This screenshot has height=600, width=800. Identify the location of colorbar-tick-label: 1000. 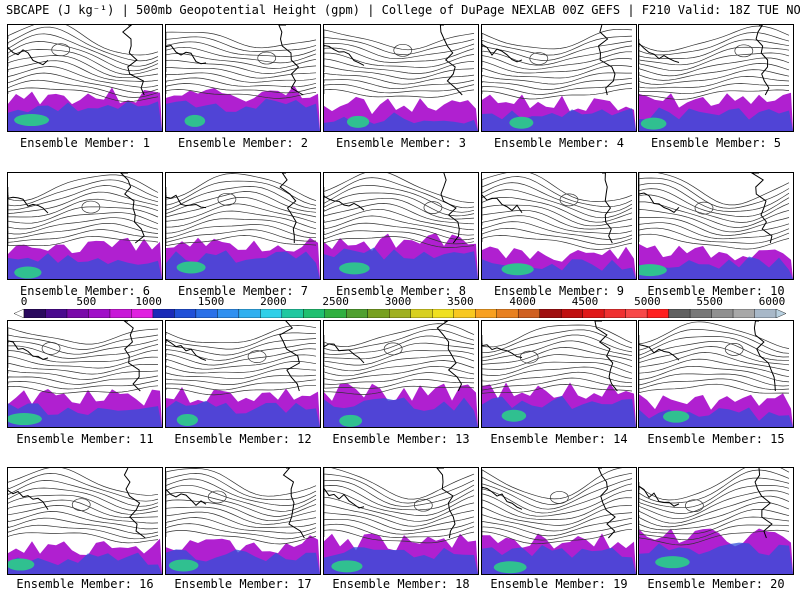
(148, 301).